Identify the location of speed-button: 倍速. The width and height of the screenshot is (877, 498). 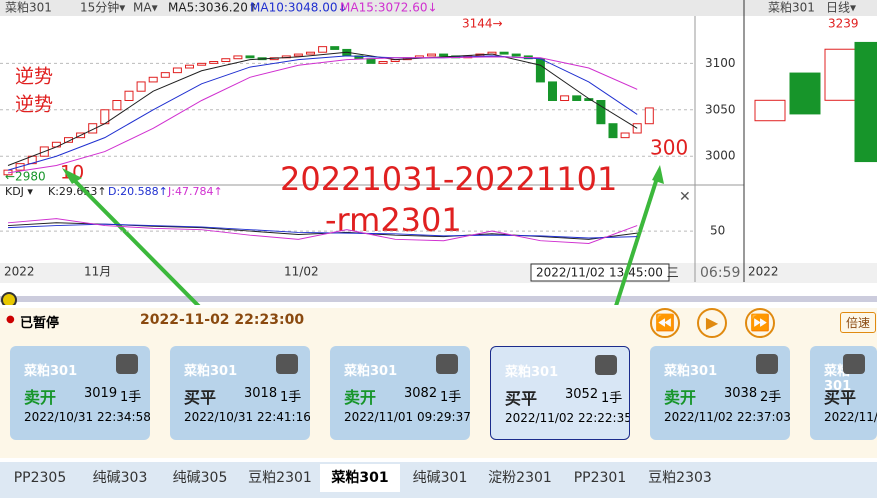
(858, 322).